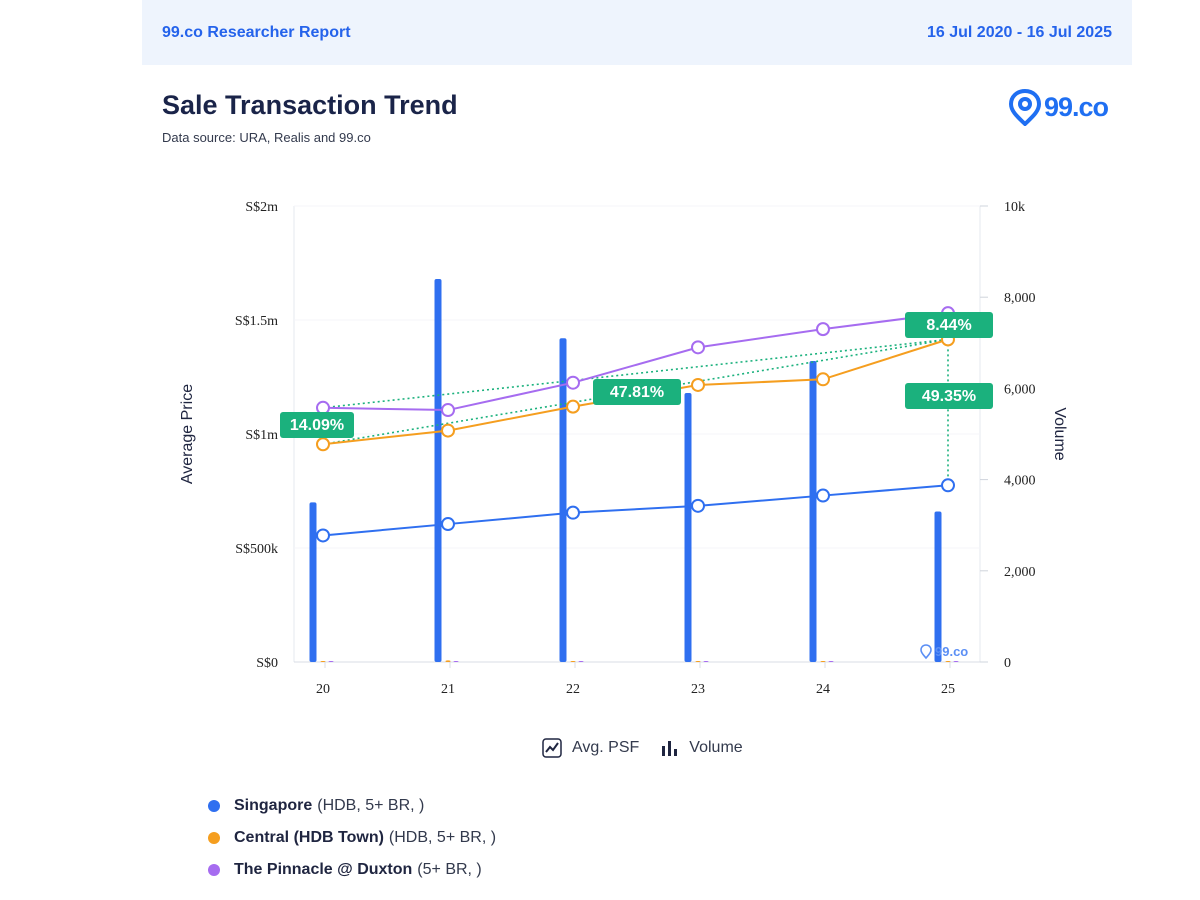 The height and width of the screenshot is (900, 1200). I want to click on series-name: The Pinnacle @ Duxton, so click(323, 869).